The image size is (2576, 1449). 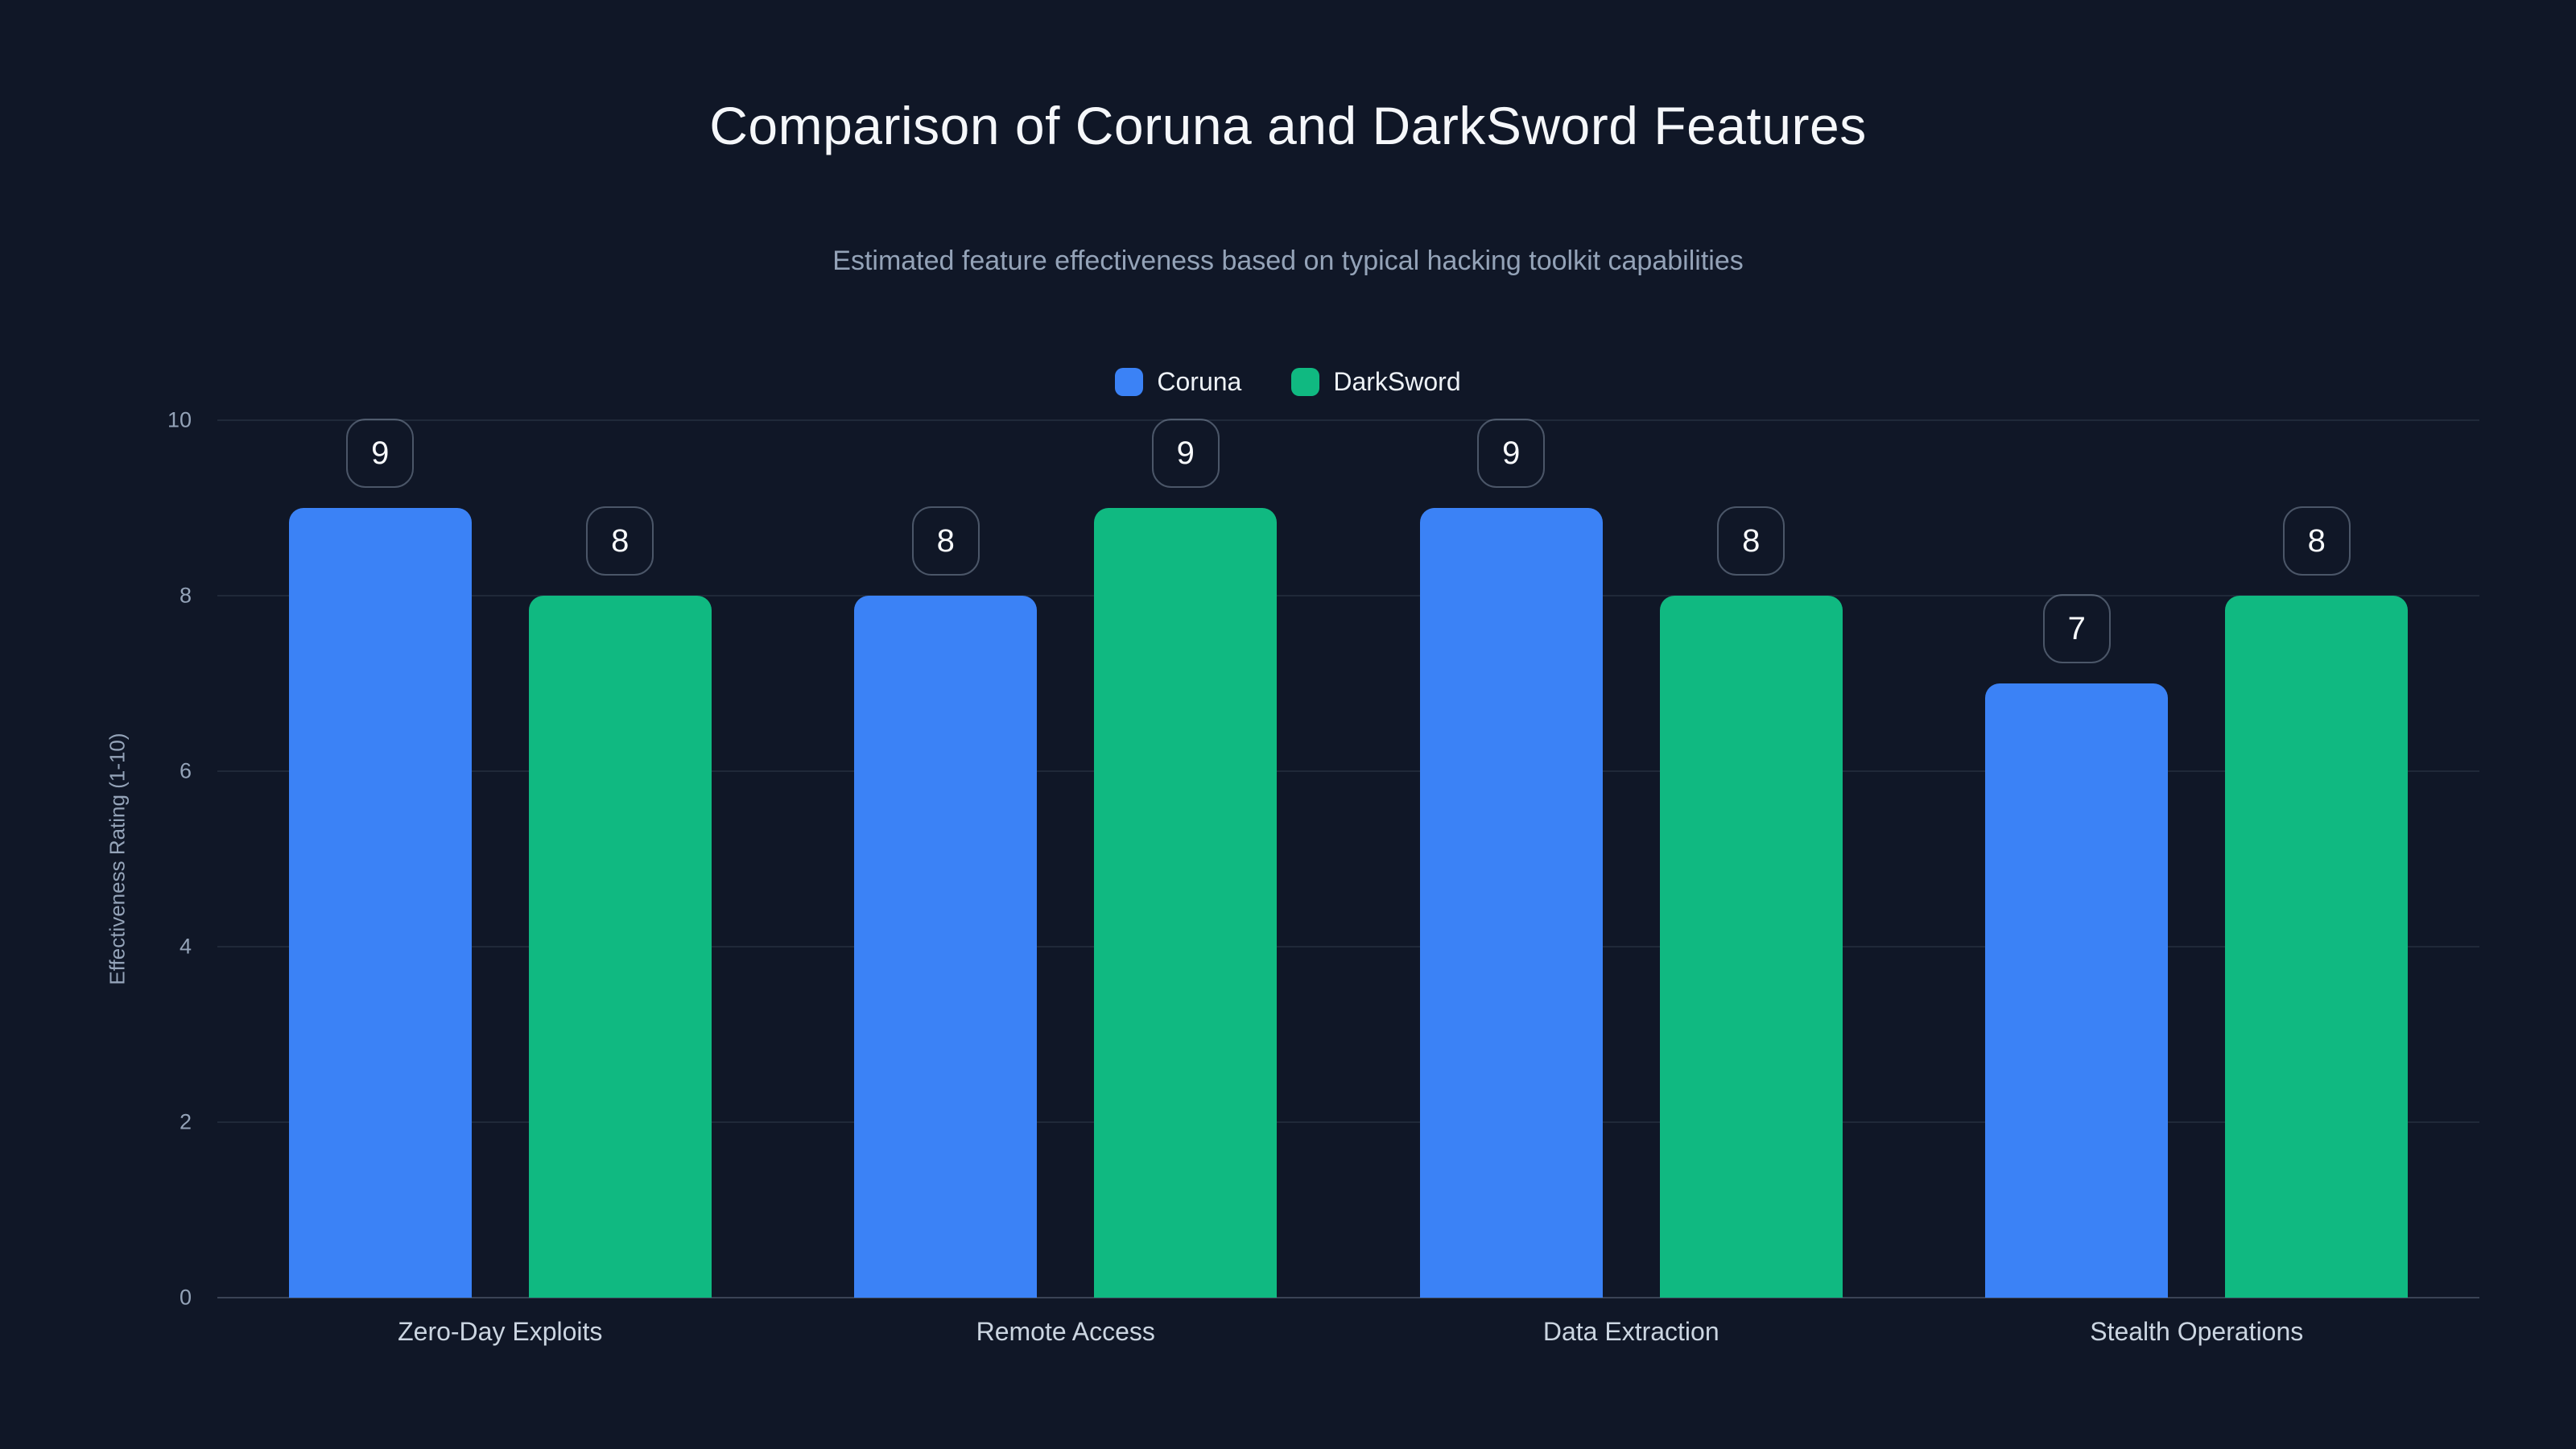 What do you see at coordinates (2197, 1331) in the screenshot?
I see `x-label-stealth-operations: Stealth Operations` at bounding box center [2197, 1331].